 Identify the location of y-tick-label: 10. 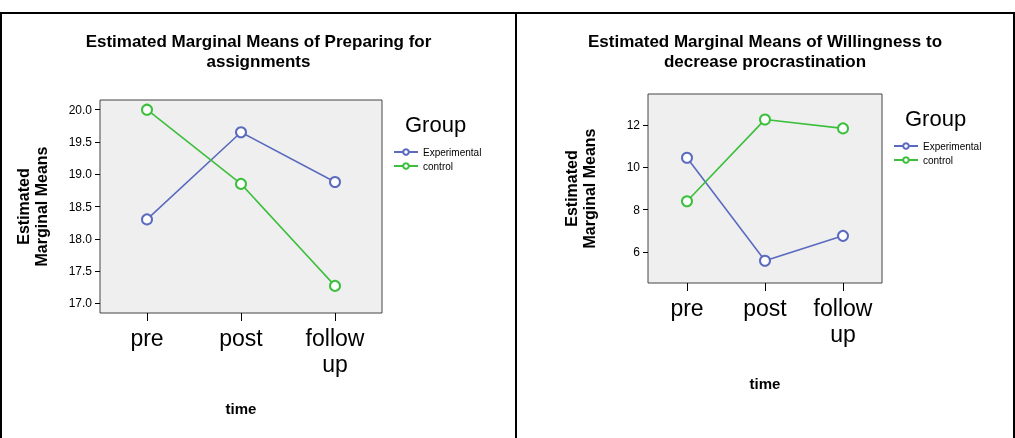
(633, 167).